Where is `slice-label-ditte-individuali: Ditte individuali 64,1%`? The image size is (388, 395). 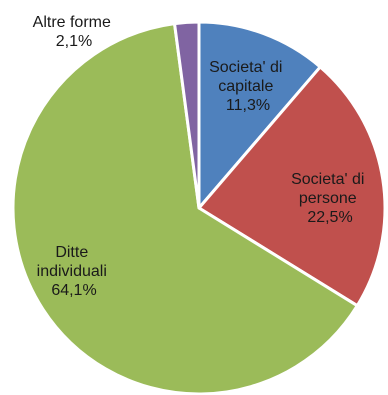
slice-label-ditte-individuali: Ditte individuali 64,1% is located at coordinates (74, 271).